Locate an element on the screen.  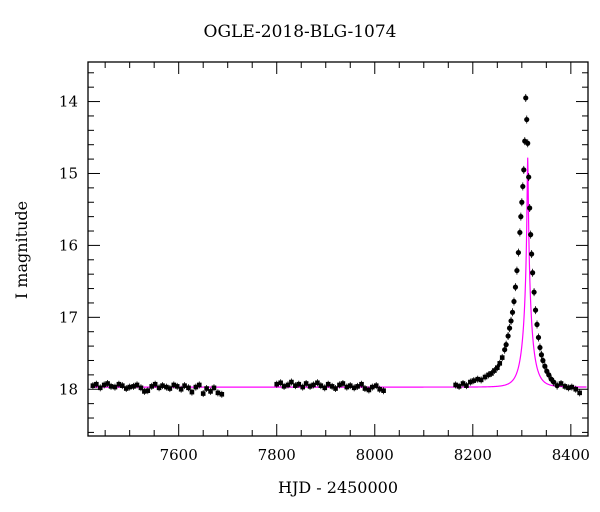
x-tick-label: 8400 is located at coordinates (571, 455).